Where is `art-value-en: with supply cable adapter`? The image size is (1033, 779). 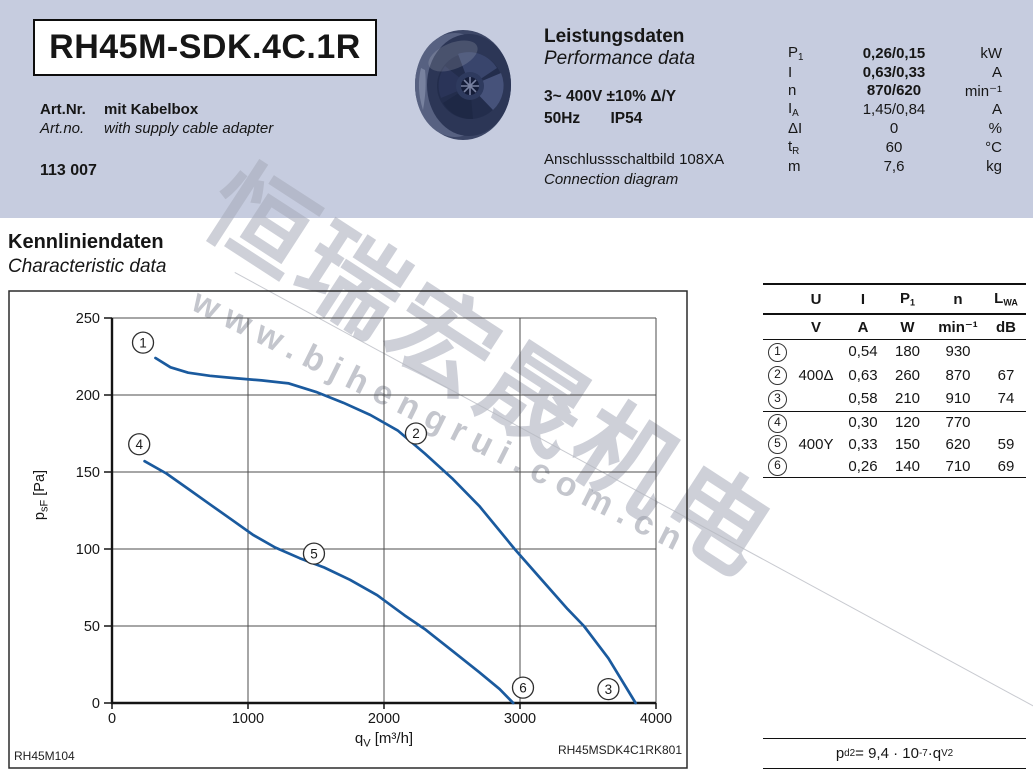 art-value-en: with supply cable adapter is located at coordinates (189, 128).